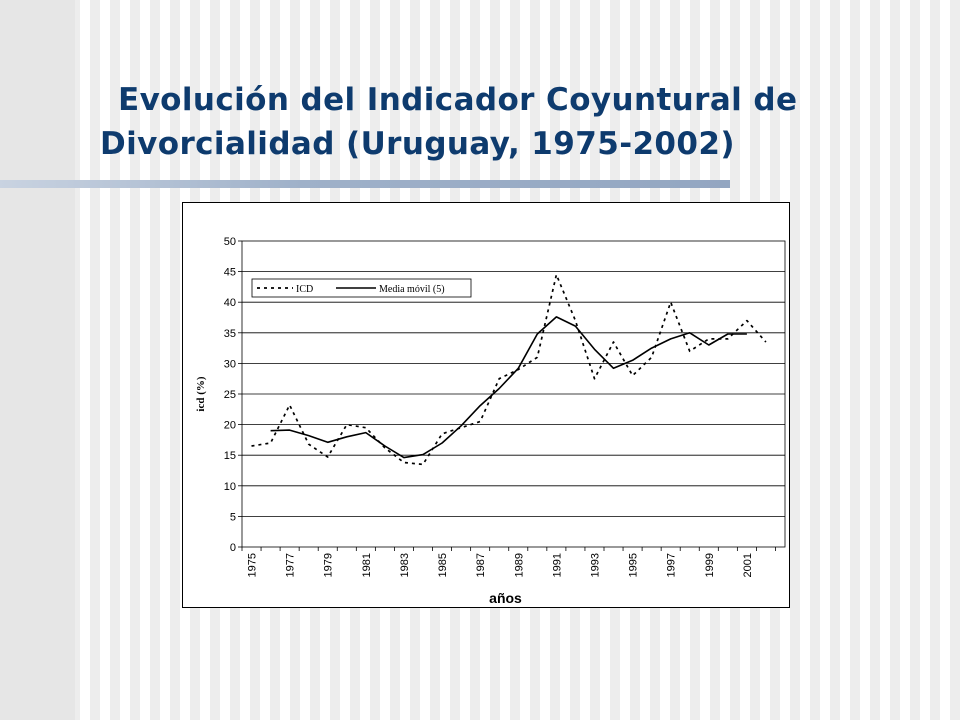 The image size is (960, 720). What do you see at coordinates (481, 565) in the screenshot?
I see `x-tick-label: 1987` at bounding box center [481, 565].